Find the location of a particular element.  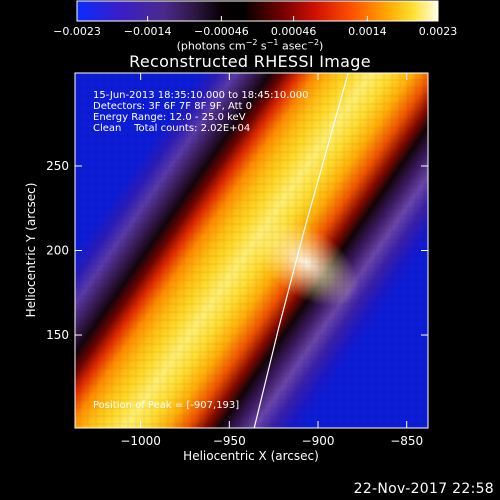

y-tick-label: 150 is located at coordinates (57, 335).